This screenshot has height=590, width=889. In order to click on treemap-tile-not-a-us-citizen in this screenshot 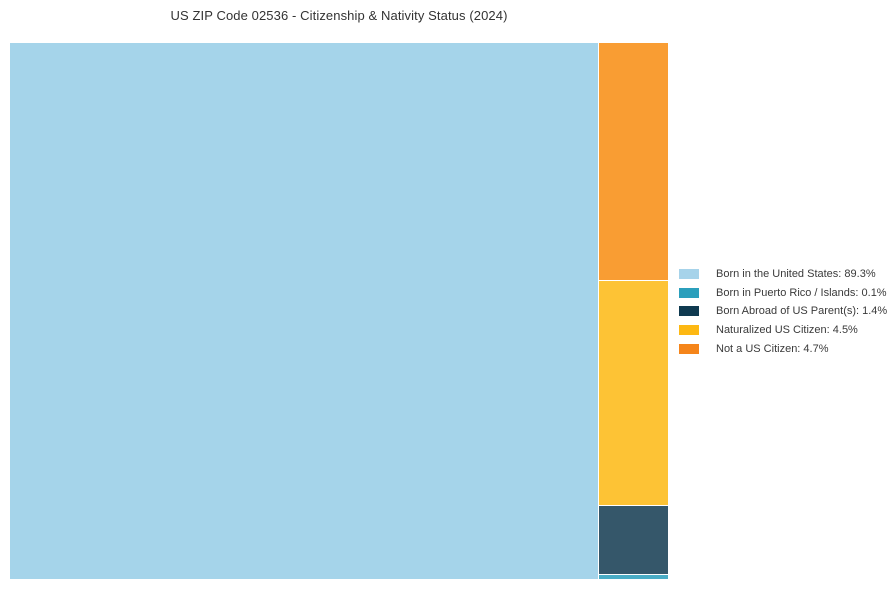, I will do `click(633, 161)`.